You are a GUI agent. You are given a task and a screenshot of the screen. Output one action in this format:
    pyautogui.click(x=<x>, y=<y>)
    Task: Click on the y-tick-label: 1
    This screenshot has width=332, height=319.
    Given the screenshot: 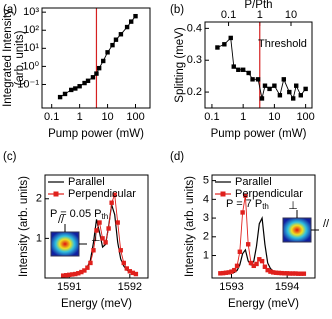 What is the action you would take?
    pyautogui.click(x=39, y=238)
    